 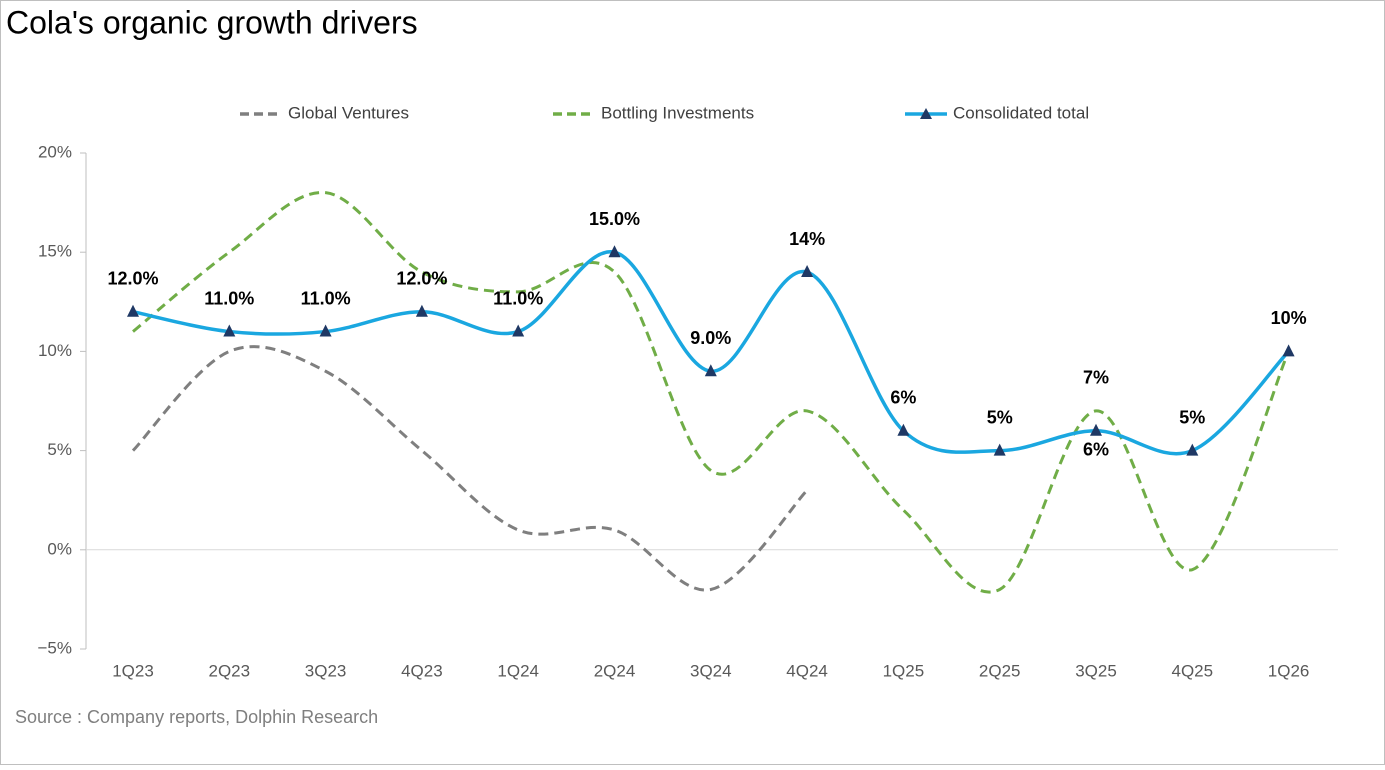 What do you see at coordinates (326, 670) in the screenshot?
I see `x-tick-label: 3Q23` at bounding box center [326, 670].